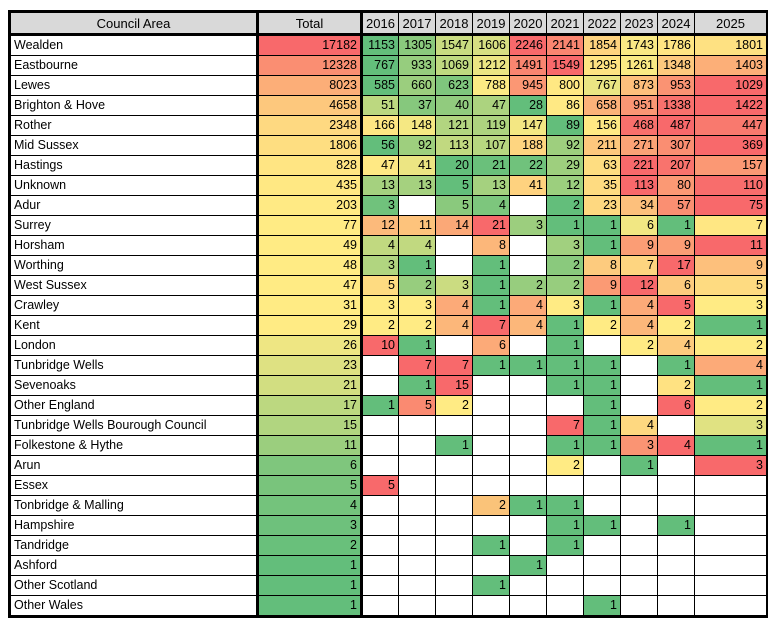  What do you see at coordinates (454, 165) in the screenshot?
I see `year-cell: 20` at bounding box center [454, 165].